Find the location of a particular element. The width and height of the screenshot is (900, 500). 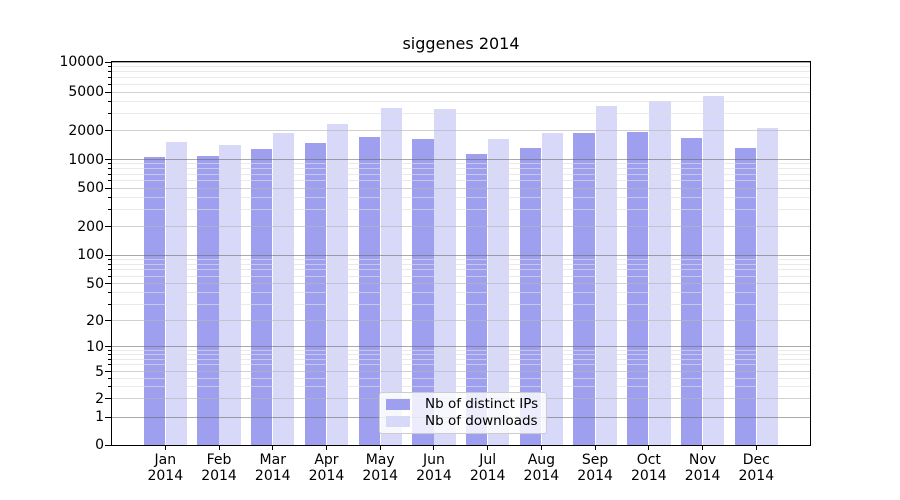

y-tick-label: 2000 is located at coordinates (86, 130).